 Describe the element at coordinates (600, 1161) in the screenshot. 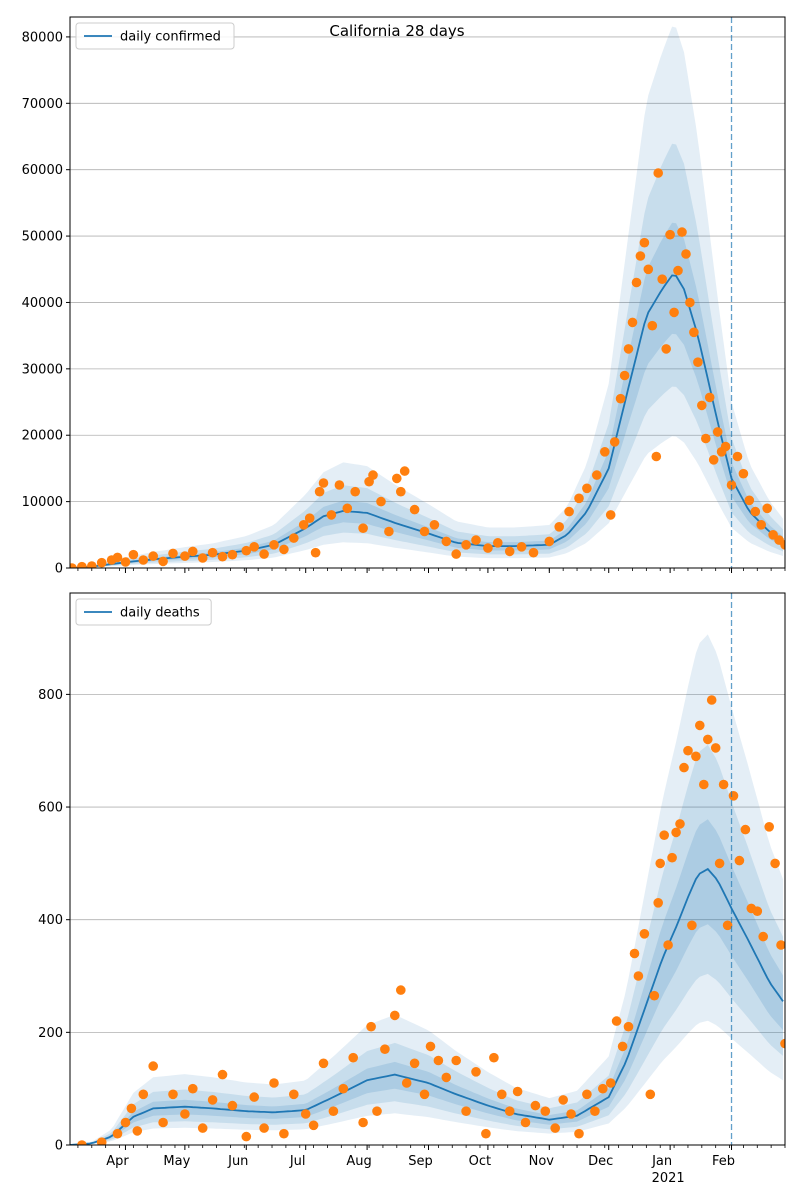

I see `x-tick-label: Dec` at that location.